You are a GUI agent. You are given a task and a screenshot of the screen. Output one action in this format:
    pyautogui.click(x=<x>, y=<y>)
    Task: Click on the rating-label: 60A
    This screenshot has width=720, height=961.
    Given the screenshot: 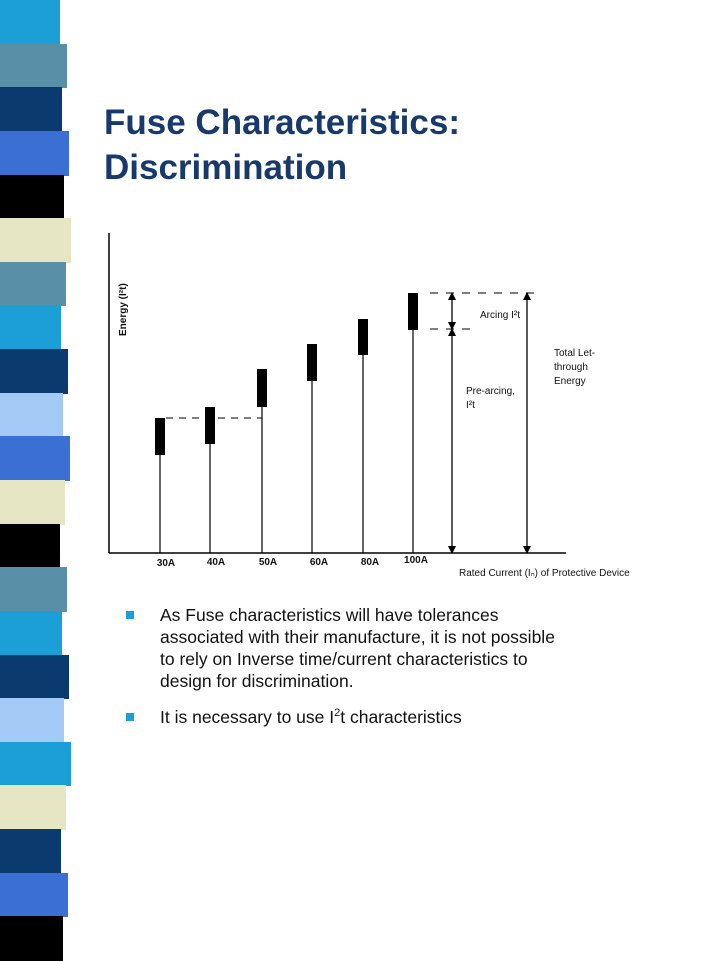 What is the action you would take?
    pyautogui.click(x=319, y=562)
    